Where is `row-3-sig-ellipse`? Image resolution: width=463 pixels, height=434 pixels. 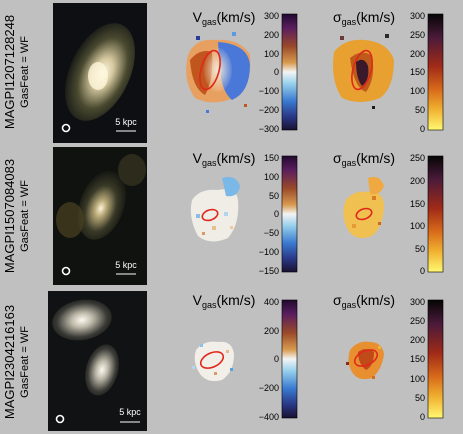 row-3-sig-ellipse is located at coordinates (366, 358).